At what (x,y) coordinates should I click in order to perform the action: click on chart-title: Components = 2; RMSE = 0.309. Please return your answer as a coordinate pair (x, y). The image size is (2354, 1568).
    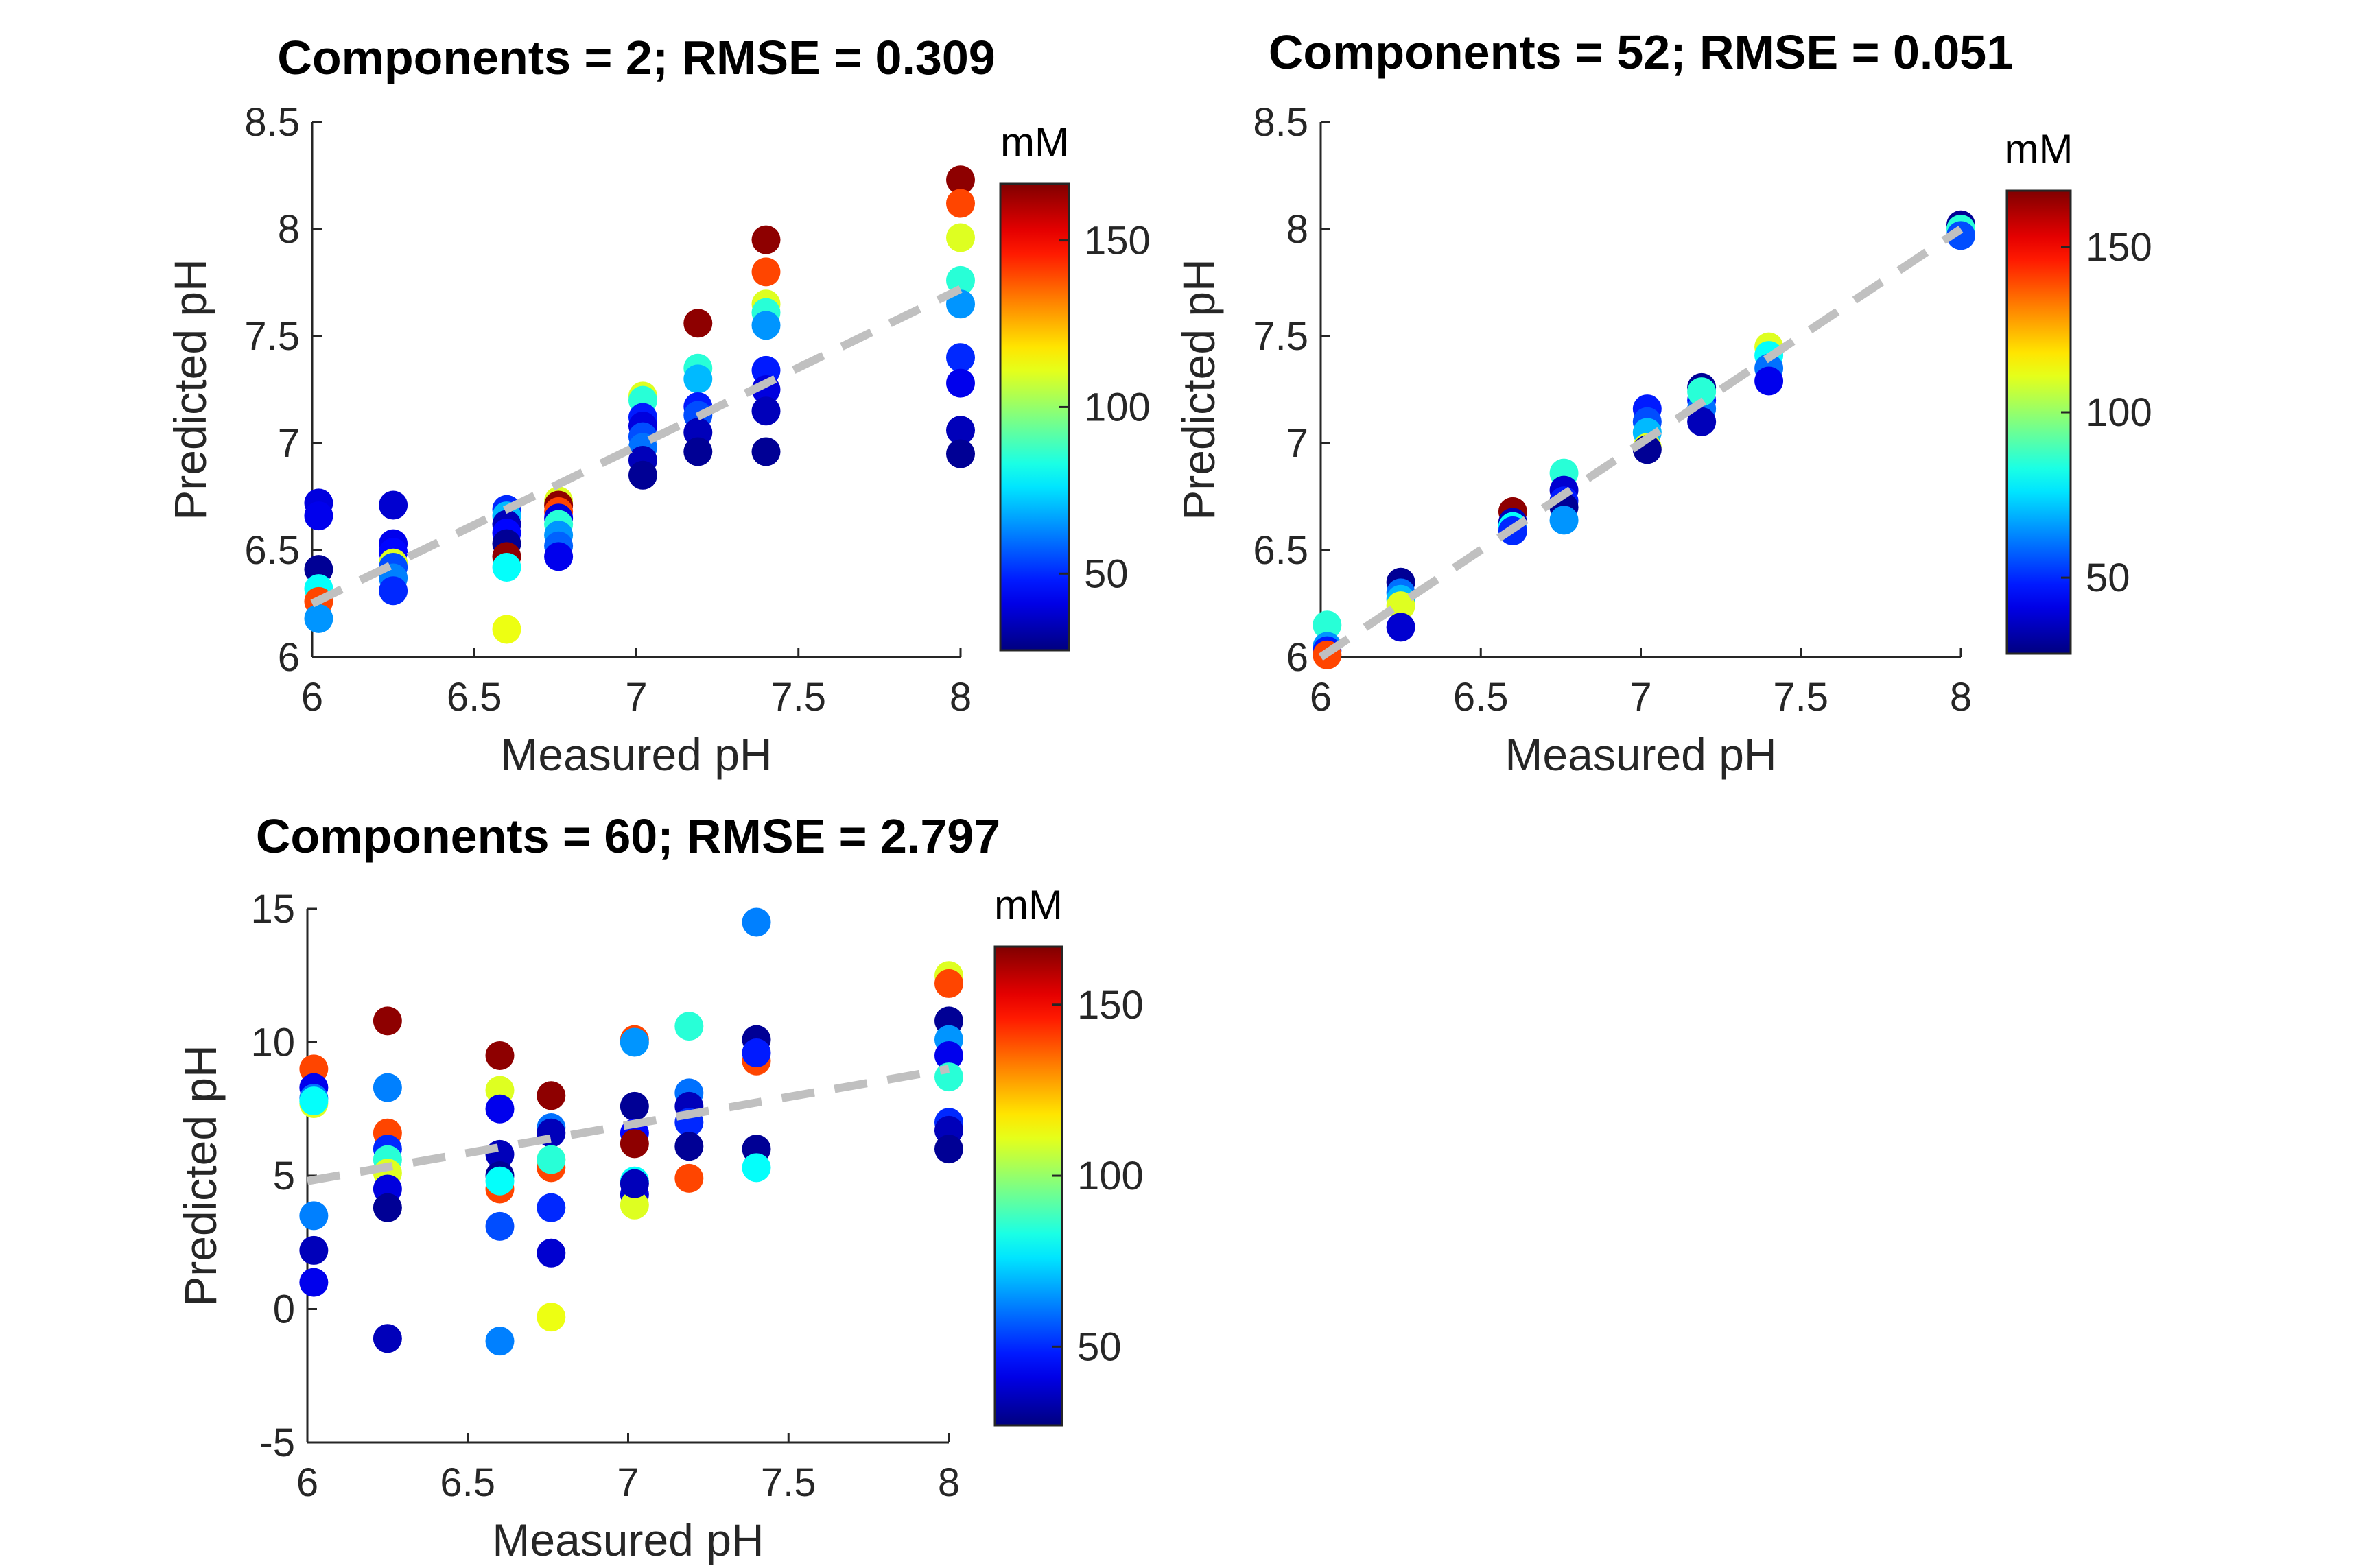
    Looking at the image, I should click on (636, 58).